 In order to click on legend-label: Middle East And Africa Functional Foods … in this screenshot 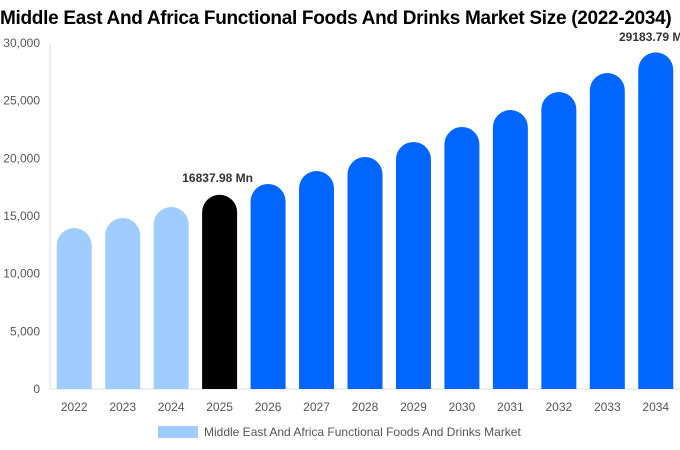, I will do `click(362, 432)`.